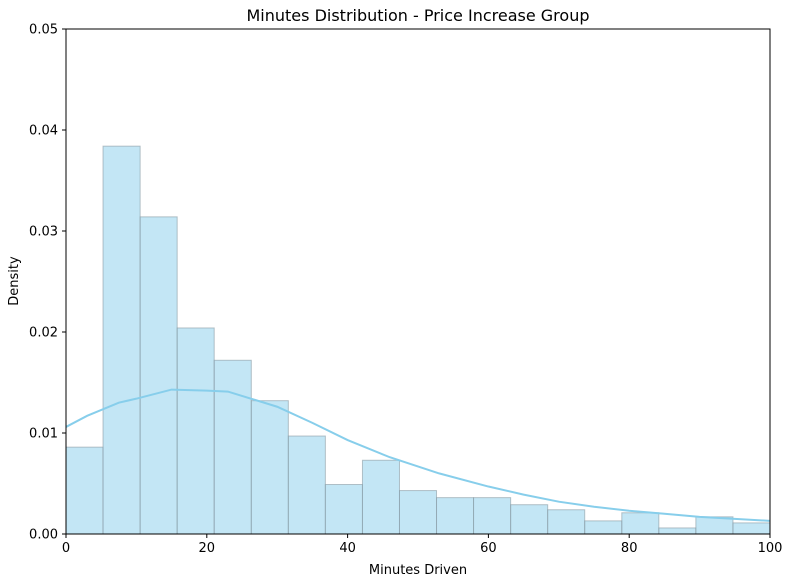  What do you see at coordinates (347, 548) in the screenshot?
I see `x-tick-label: 40` at bounding box center [347, 548].